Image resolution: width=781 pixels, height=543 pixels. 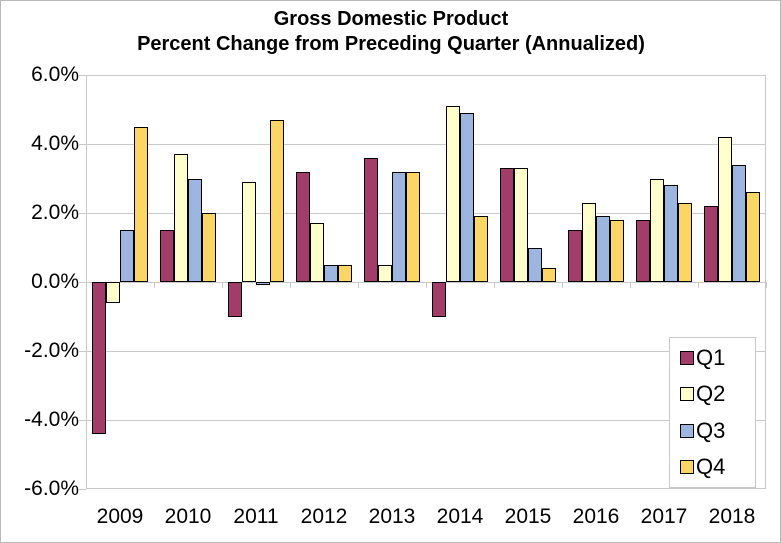 What do you see at coordinates (687, 466) in the screenshot?
I see `q4-swatch-icon` at bounding box center [687, 466].